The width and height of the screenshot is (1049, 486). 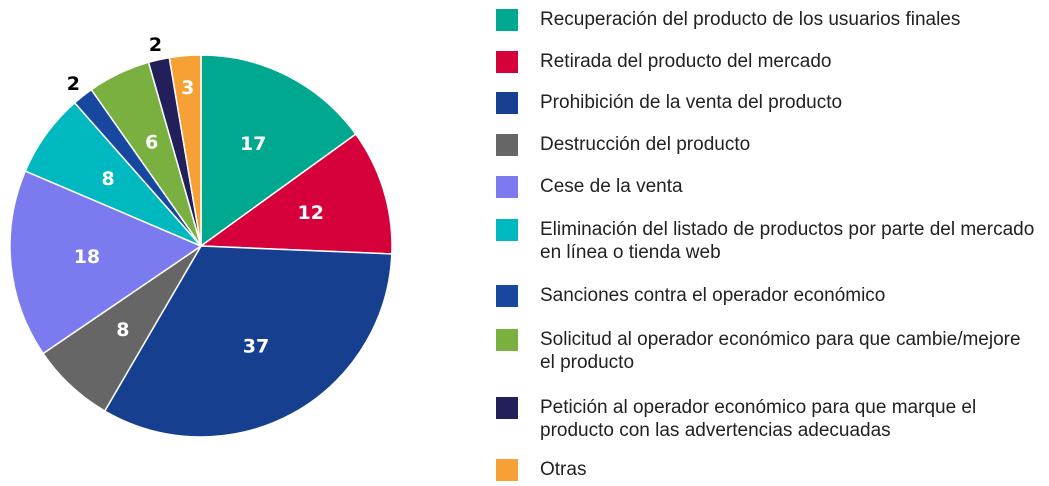 What do you see at coordinates (253, 144) in the screenshot?
I see `data-label: 17` at bounding box center [253, 144].